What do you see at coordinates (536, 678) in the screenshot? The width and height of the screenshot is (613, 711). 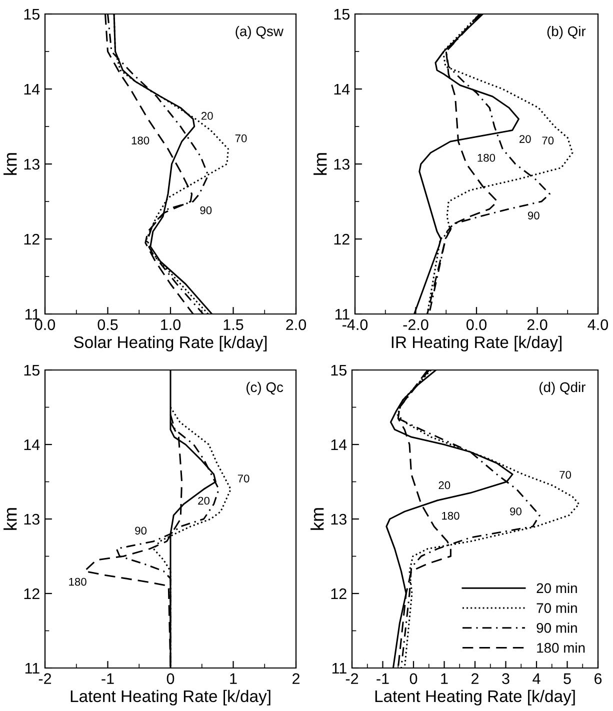 I see `x-tick-label: 4` at bounding box center [536, 678].